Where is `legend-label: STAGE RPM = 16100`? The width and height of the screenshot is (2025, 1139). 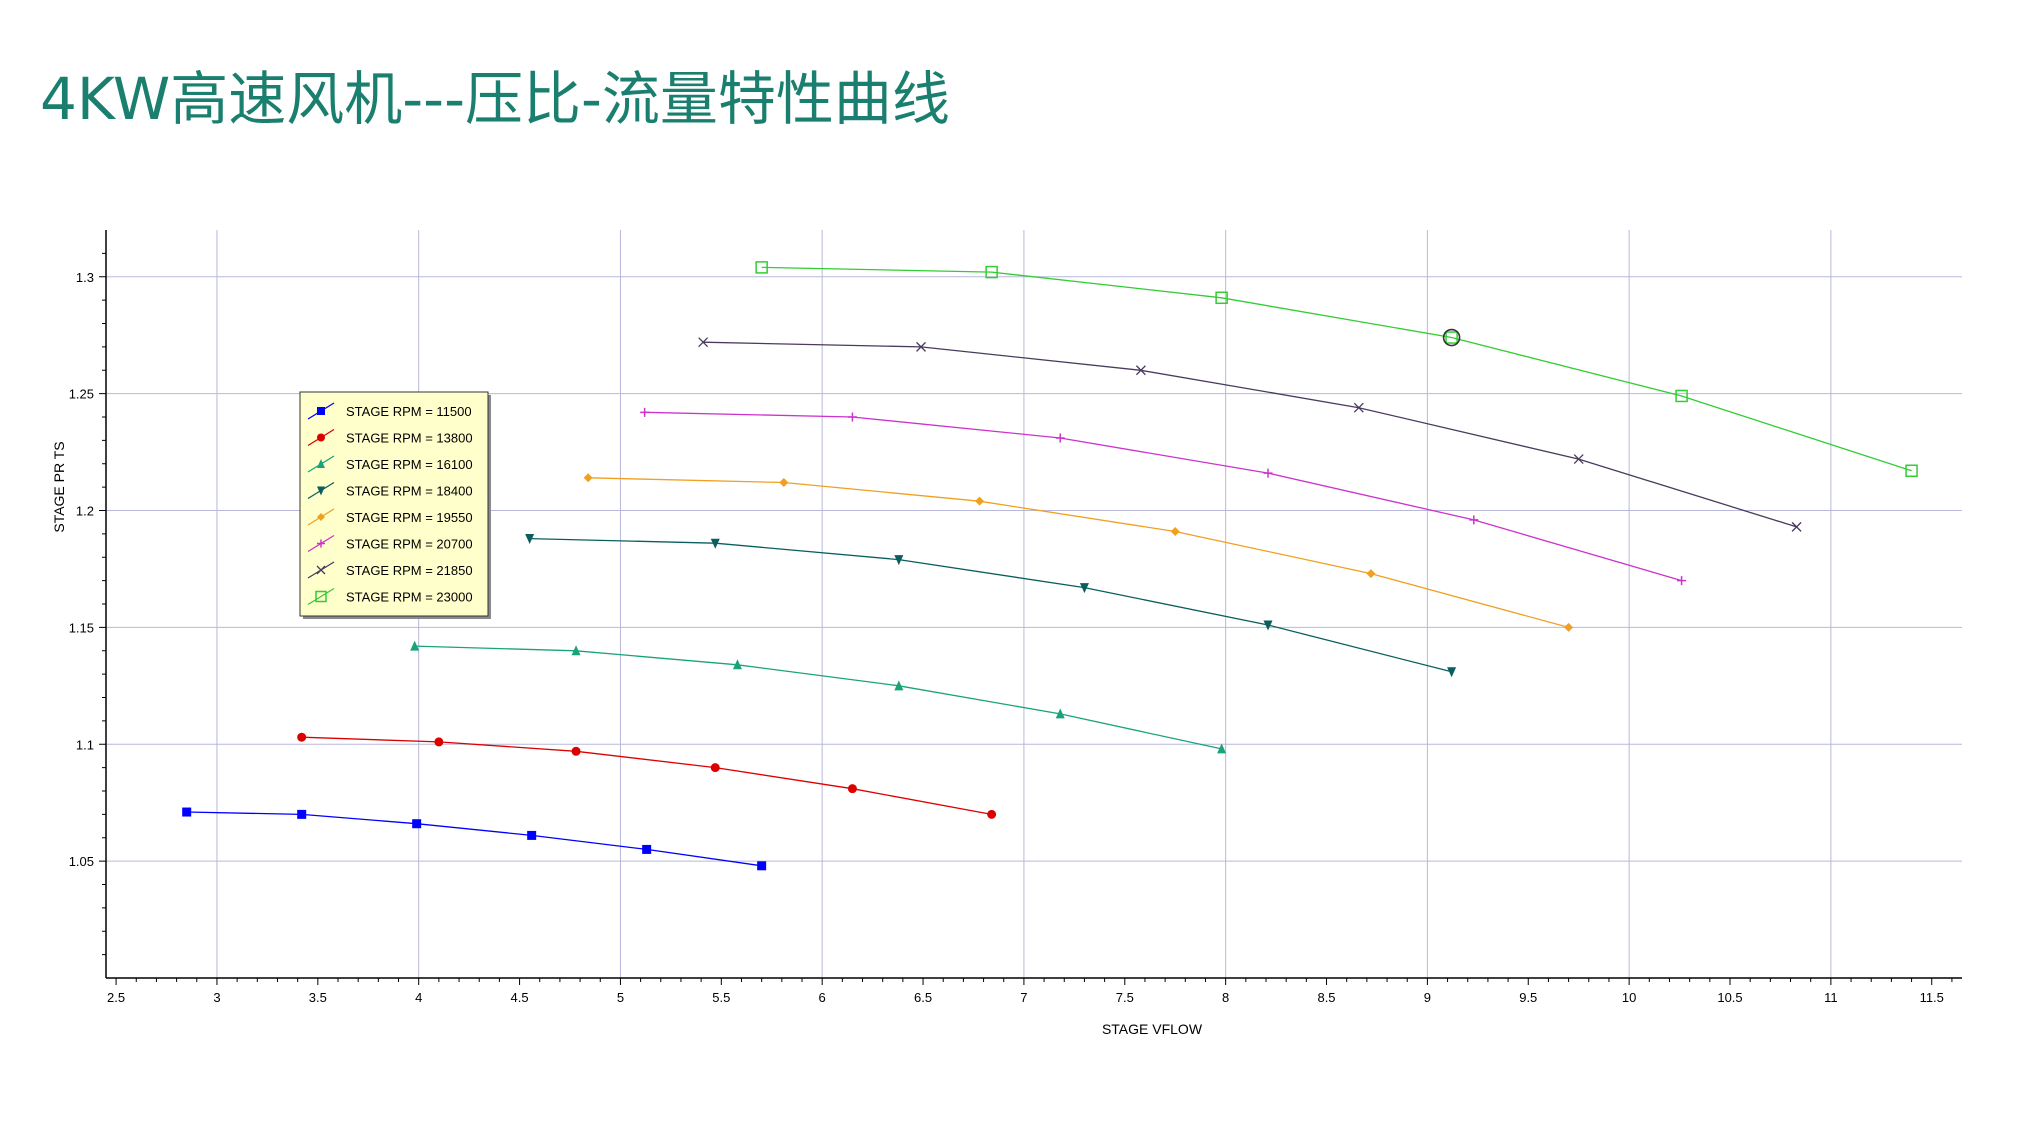
legend-label: STAGE RPM = 16100 is located at coordinates (409, 464).